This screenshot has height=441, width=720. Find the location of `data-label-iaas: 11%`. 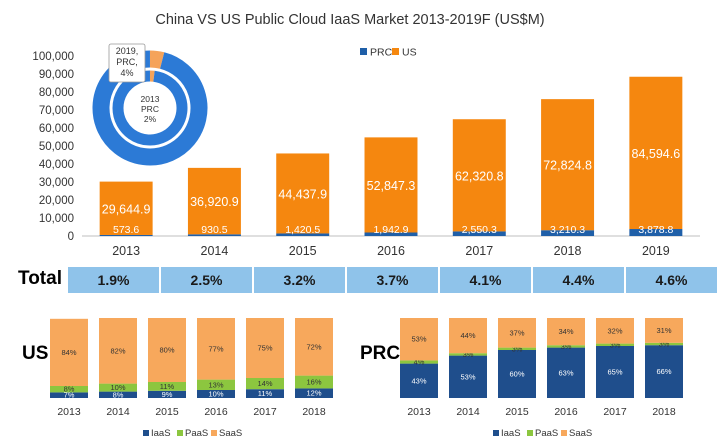

data-label-iaas: 11% is located at coordinates (265, 393).